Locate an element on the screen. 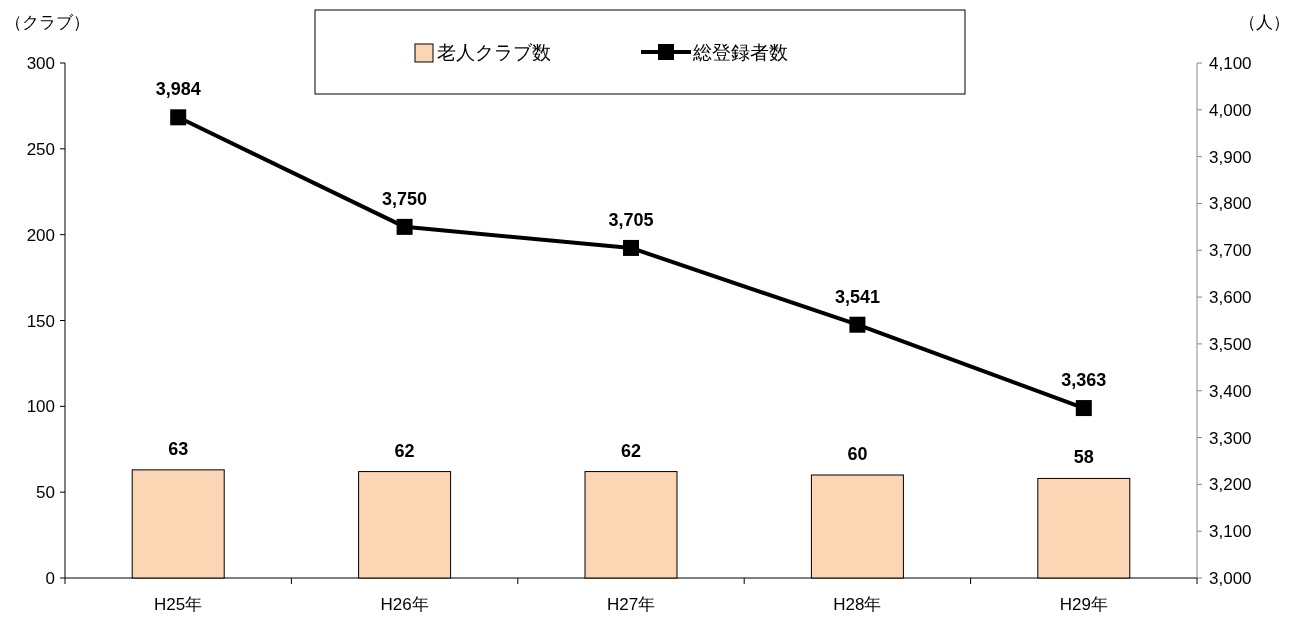 This screenshot has height=625, width=1295. y-tick-label: 150 is located at coordinates (40, 321).